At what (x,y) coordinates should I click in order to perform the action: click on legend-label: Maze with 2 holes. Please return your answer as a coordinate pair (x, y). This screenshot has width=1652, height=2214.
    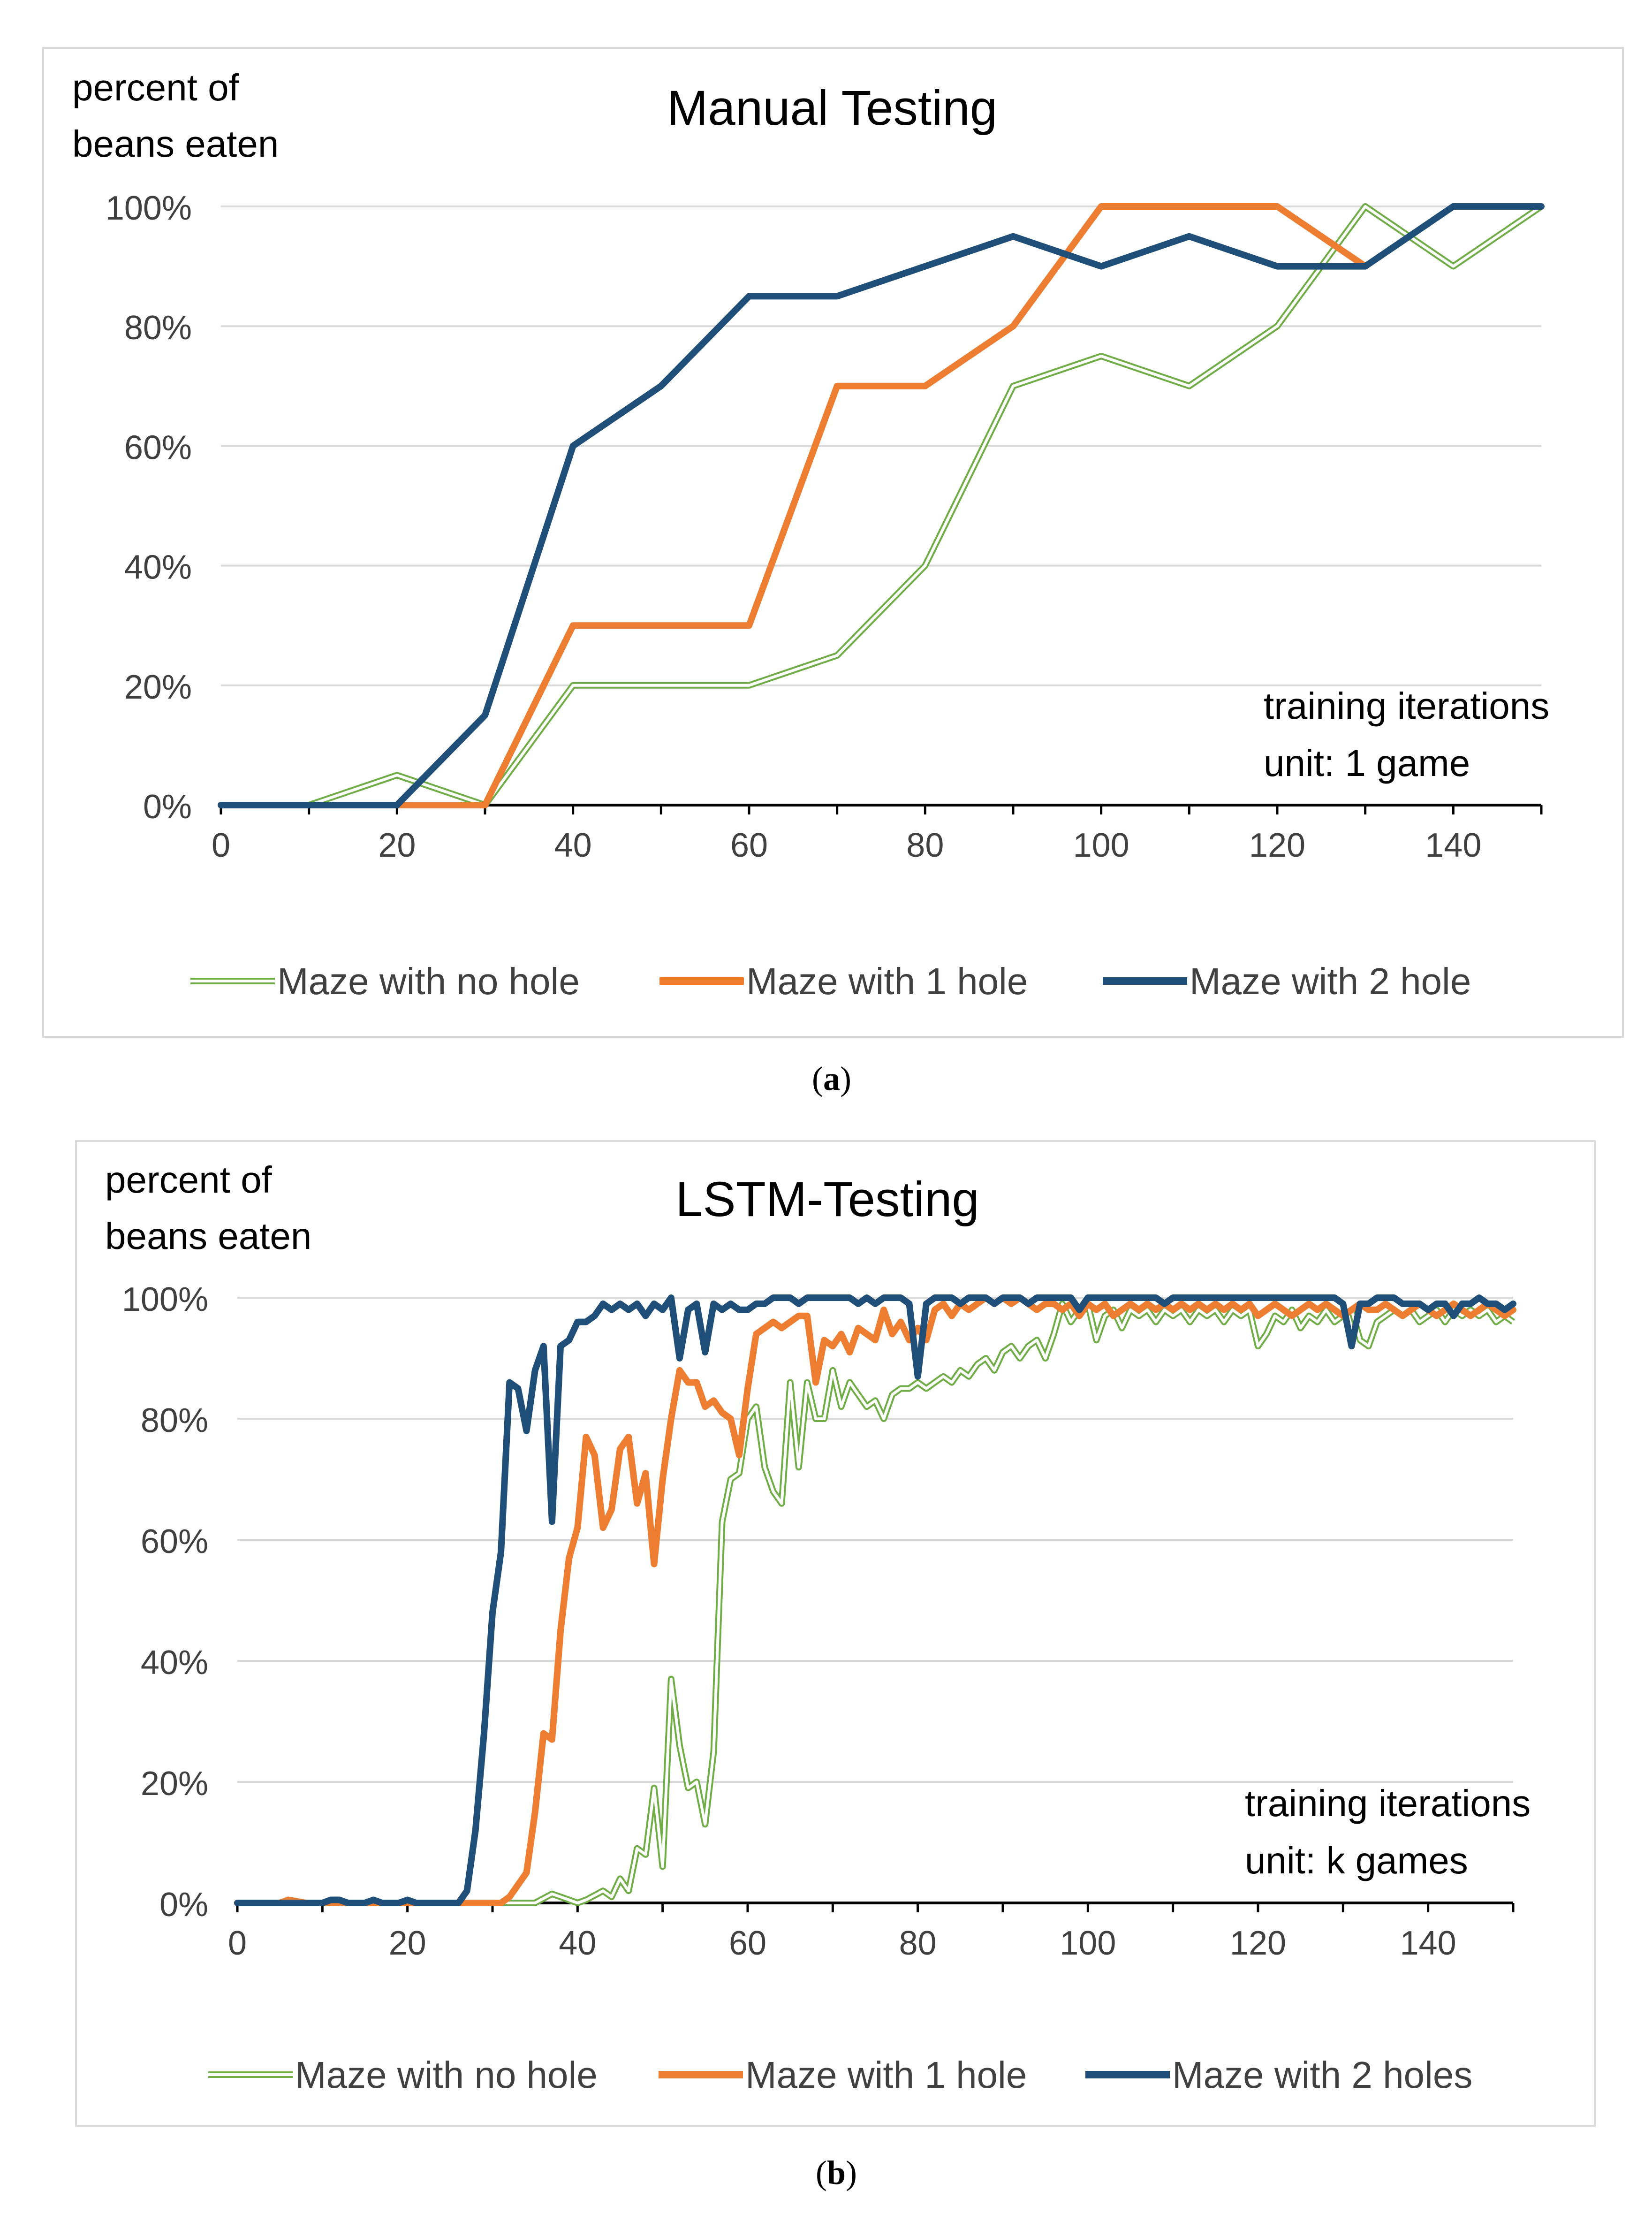
    Looking at the image, I should click on (1322, 2075).